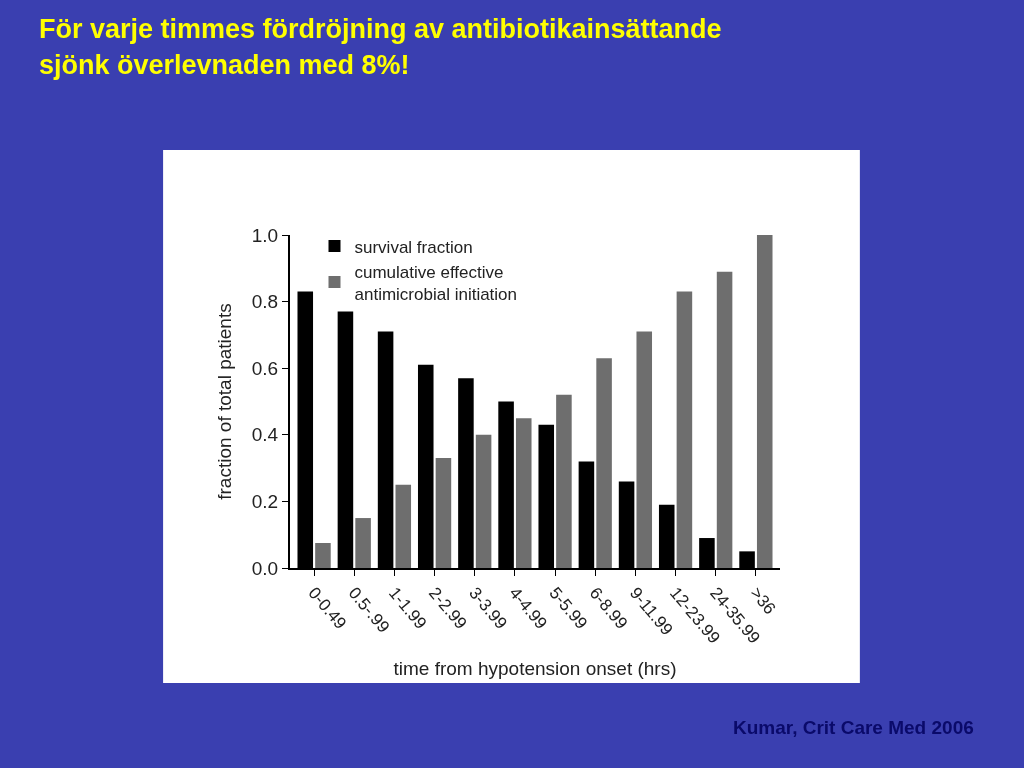  Describe the element at coordinates (436, 283) in the screenshot. I see `legend-label: cumulative effective antimicrobial initiation` at that location.